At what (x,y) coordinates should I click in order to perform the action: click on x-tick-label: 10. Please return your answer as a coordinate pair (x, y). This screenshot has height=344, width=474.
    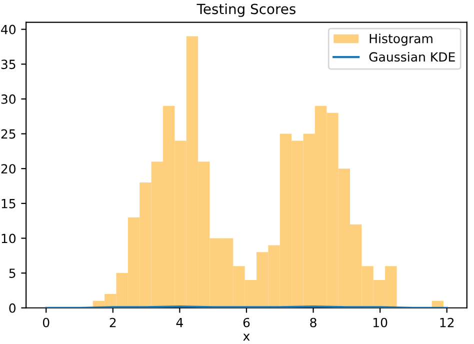
    Looking at the image, I should click on (380, 323).